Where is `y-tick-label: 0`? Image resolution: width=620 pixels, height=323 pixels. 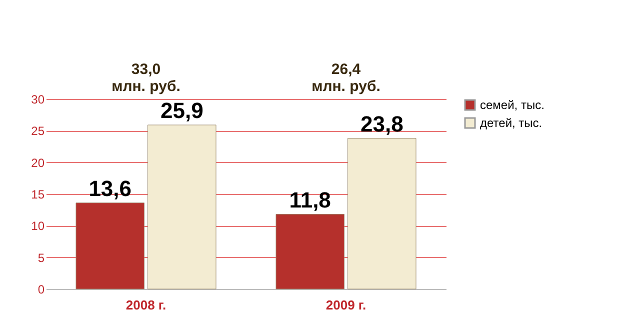 y-tick-label: 0 is located at coordinates (41, 289).